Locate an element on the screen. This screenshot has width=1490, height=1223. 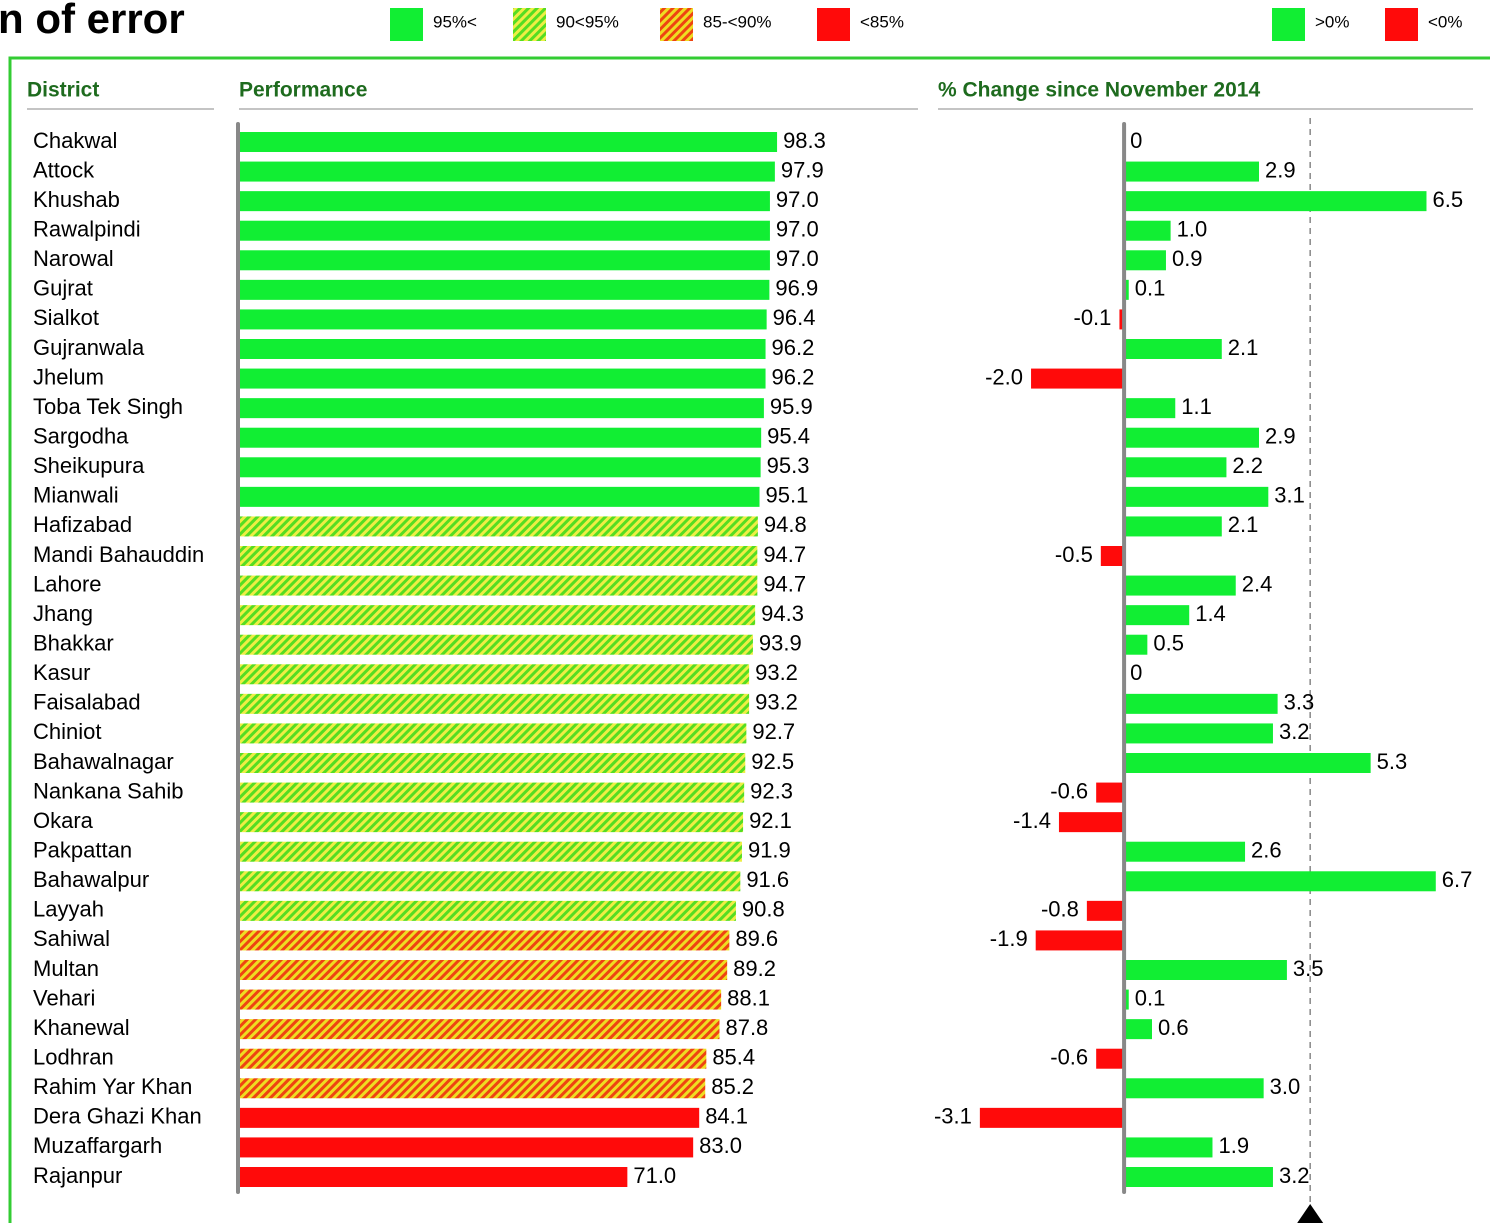
category-label: Gujranwala is located at coordinates (89, 347).